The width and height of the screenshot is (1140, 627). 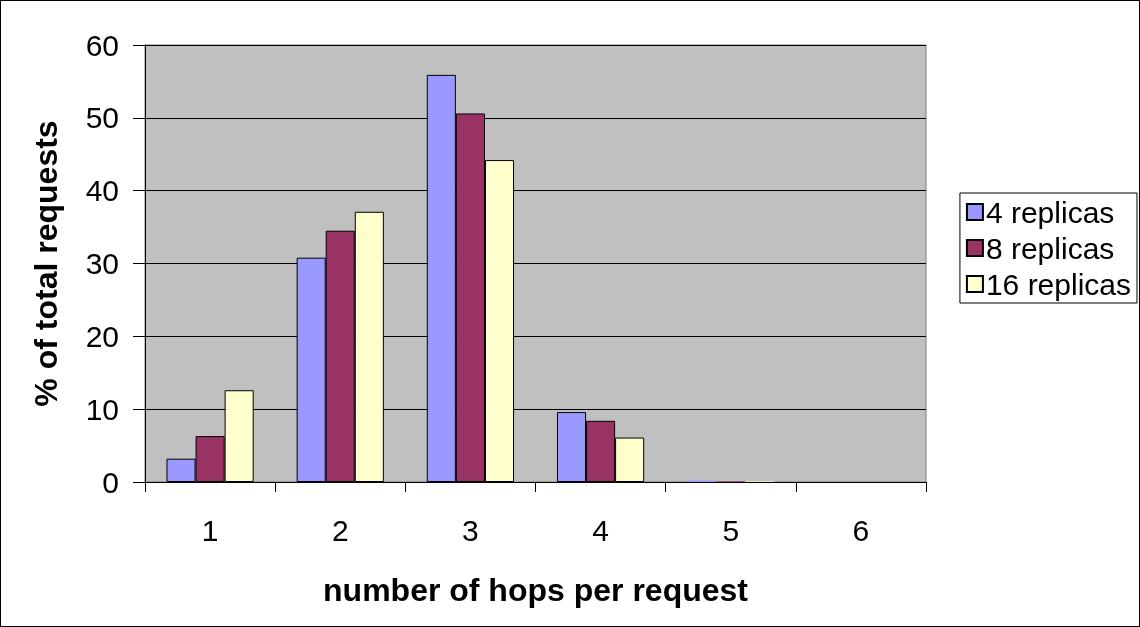 I want to click on x-tick-label: 5, so click(x=731, y=530).